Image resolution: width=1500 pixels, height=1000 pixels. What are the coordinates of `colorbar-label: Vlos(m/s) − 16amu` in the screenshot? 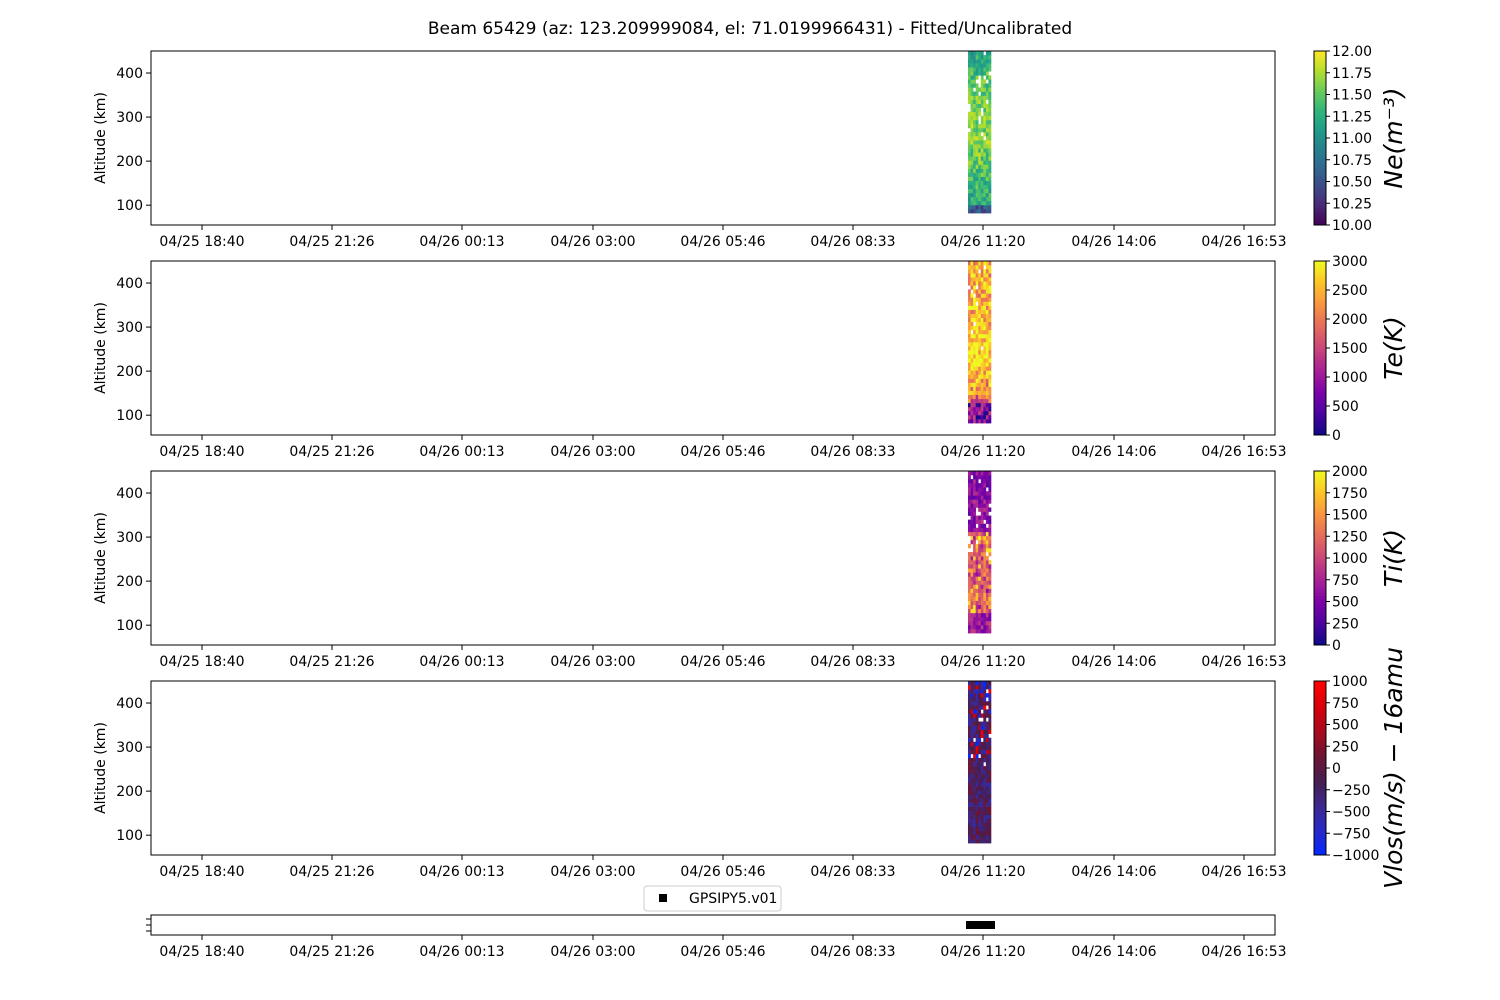 It's located at (1393, 768).